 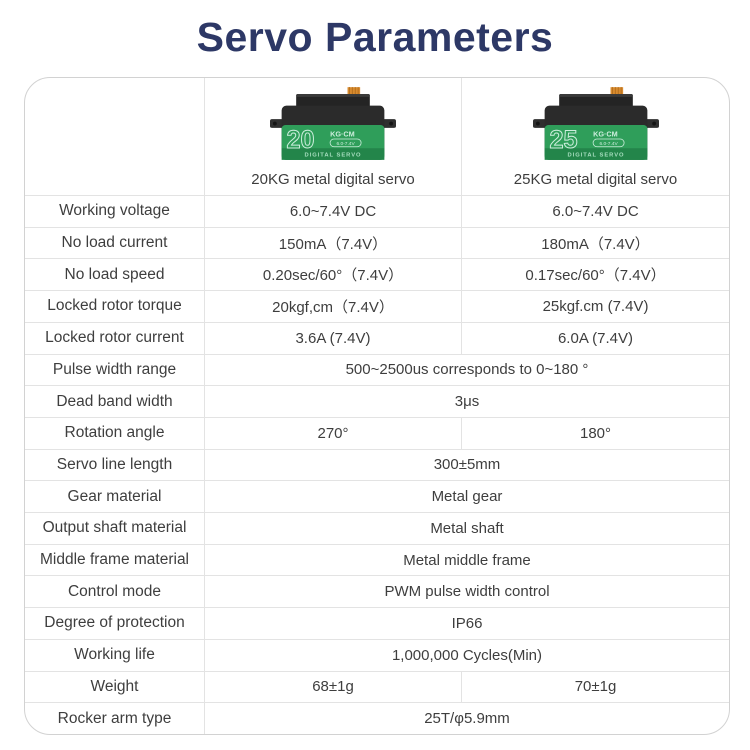 I want to click on value-25kg: 6.0~7.4V DC, so click(x=595, y=211).